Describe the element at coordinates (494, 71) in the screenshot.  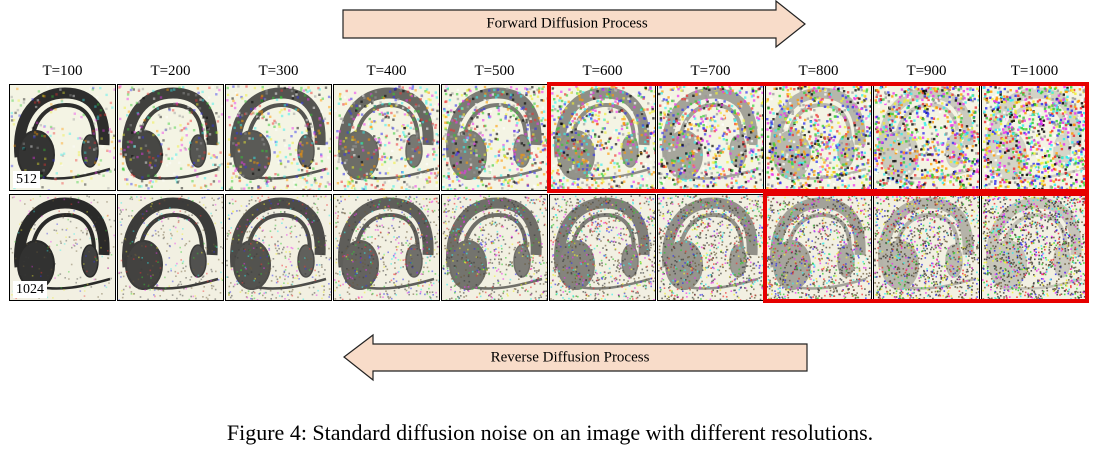
I see `timestep-label: T=500` at that location.